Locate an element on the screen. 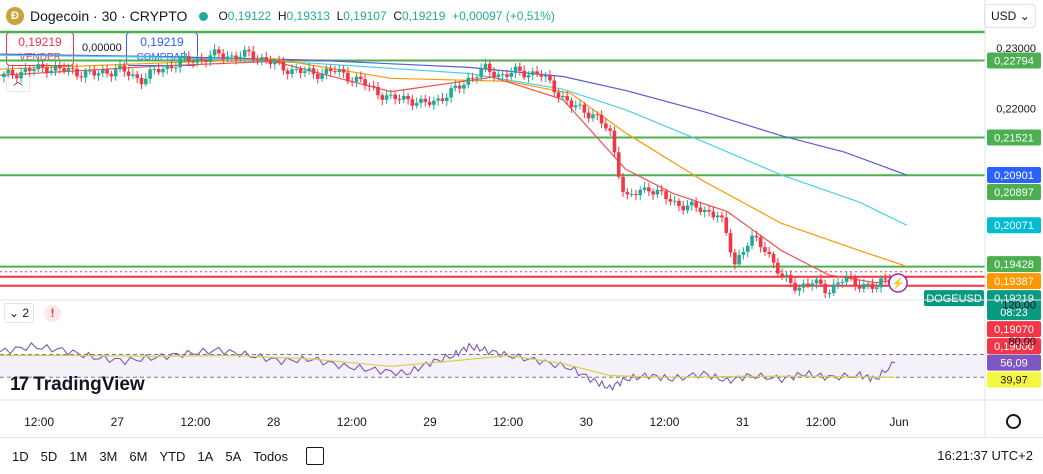  time-tick-label-0: 12:00 is located at coordinates (39, 422).